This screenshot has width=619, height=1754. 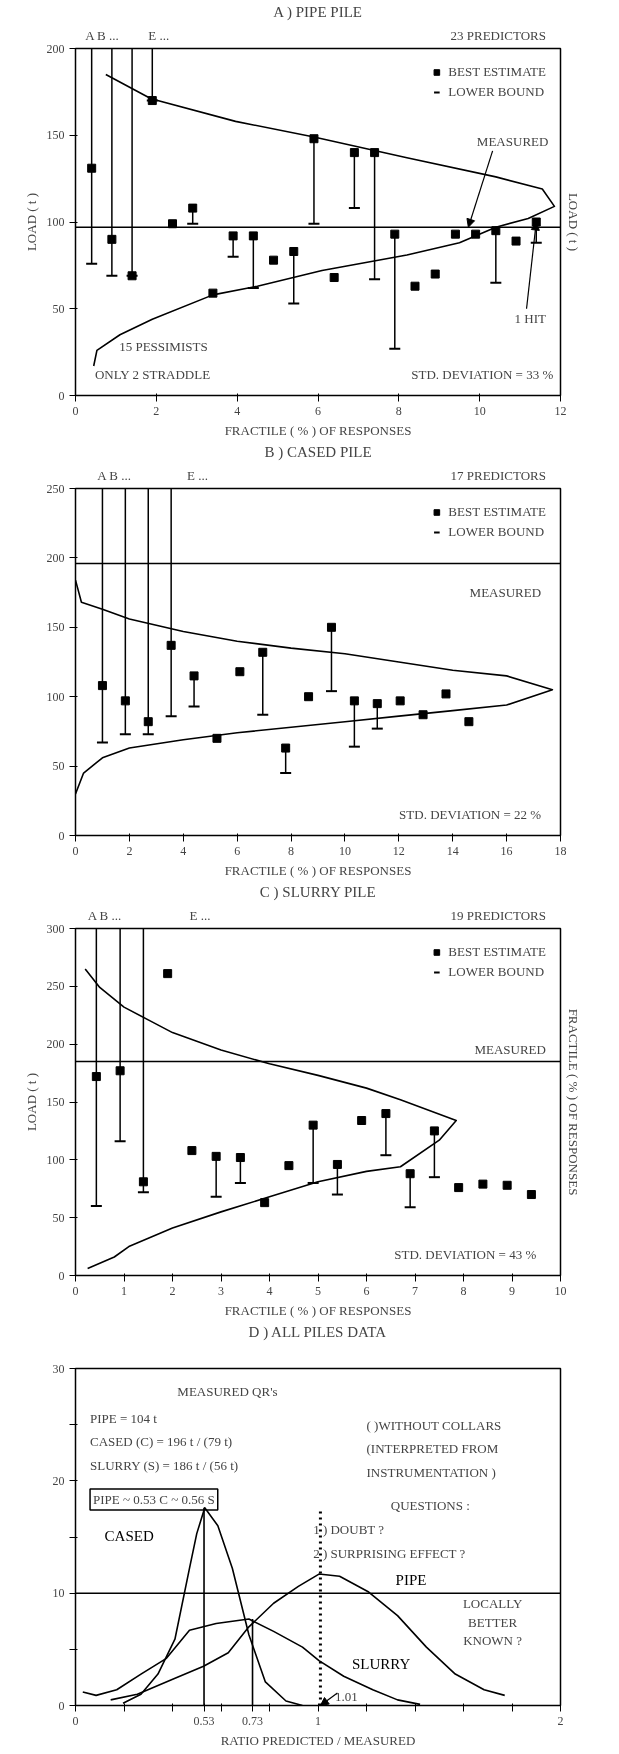 What do you see at coordinates (492, 1604) in the screenshot?
I see `annotation: LOCALLY` at bounding box center [492, 1604].